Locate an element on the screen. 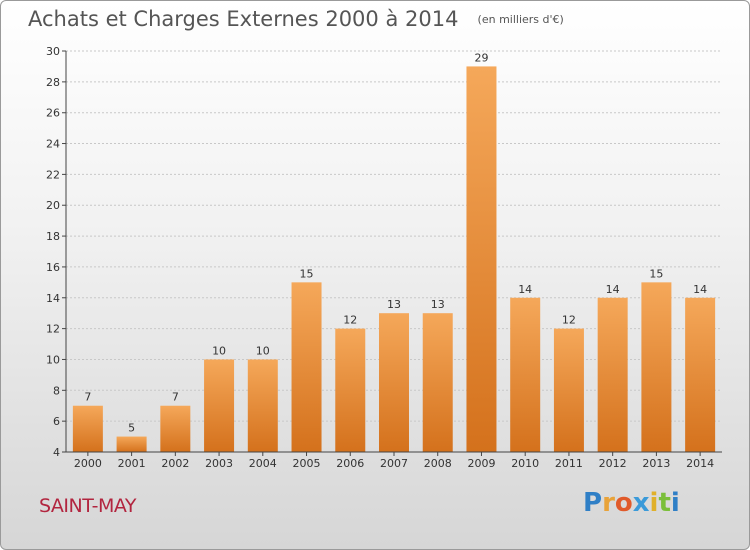 This screenshot has width=750, height=550. x-tick-label: 2013 is located at coordinates (656, 463).